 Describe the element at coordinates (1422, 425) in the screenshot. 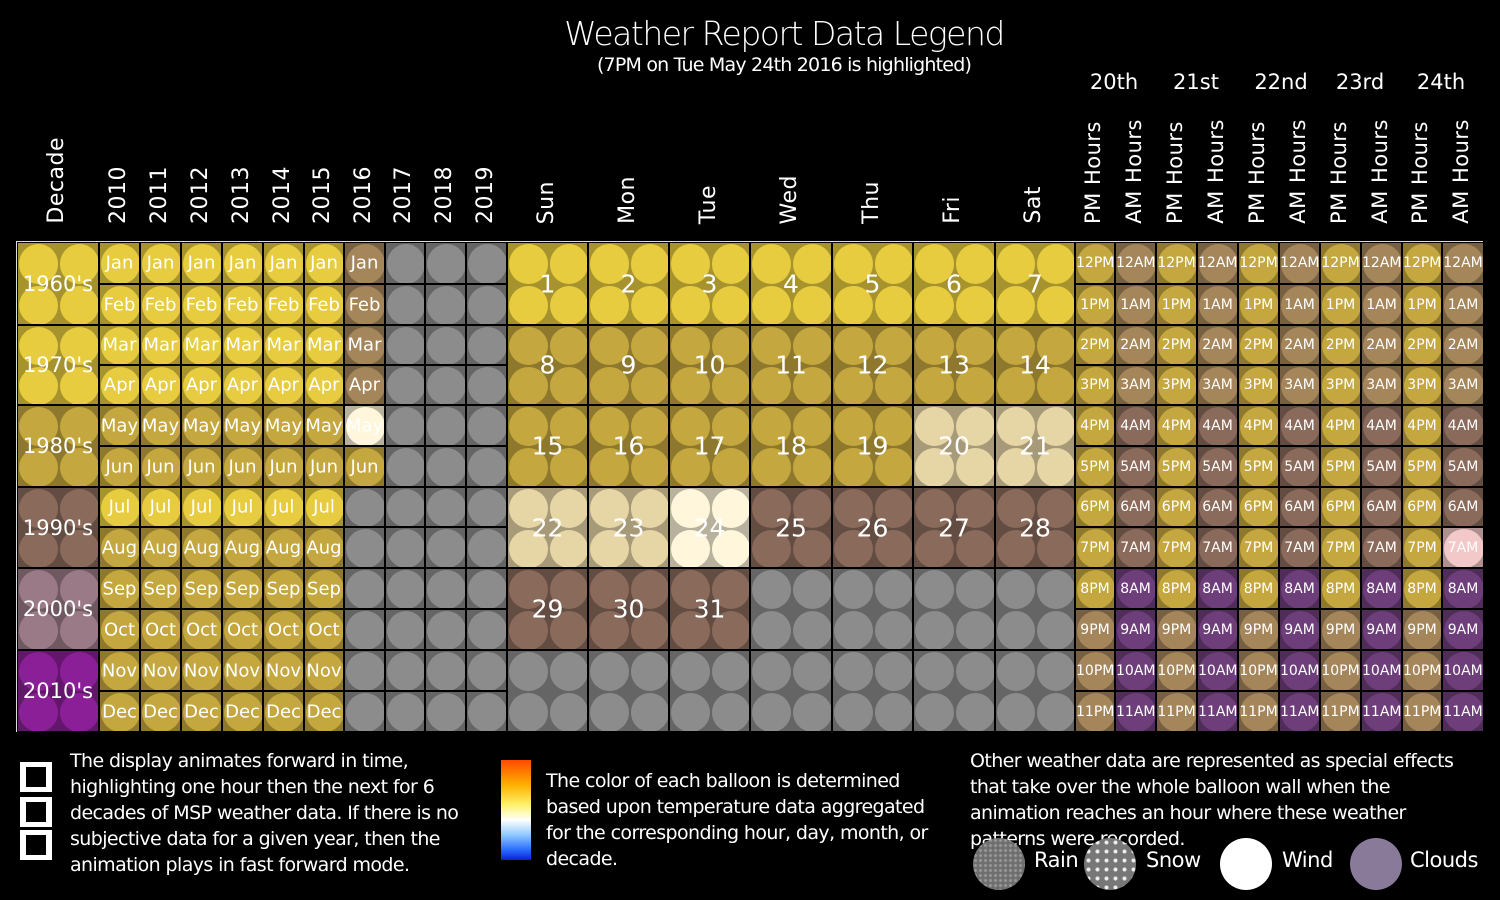

I see `pm-hour-cell: 4PM` at that location.